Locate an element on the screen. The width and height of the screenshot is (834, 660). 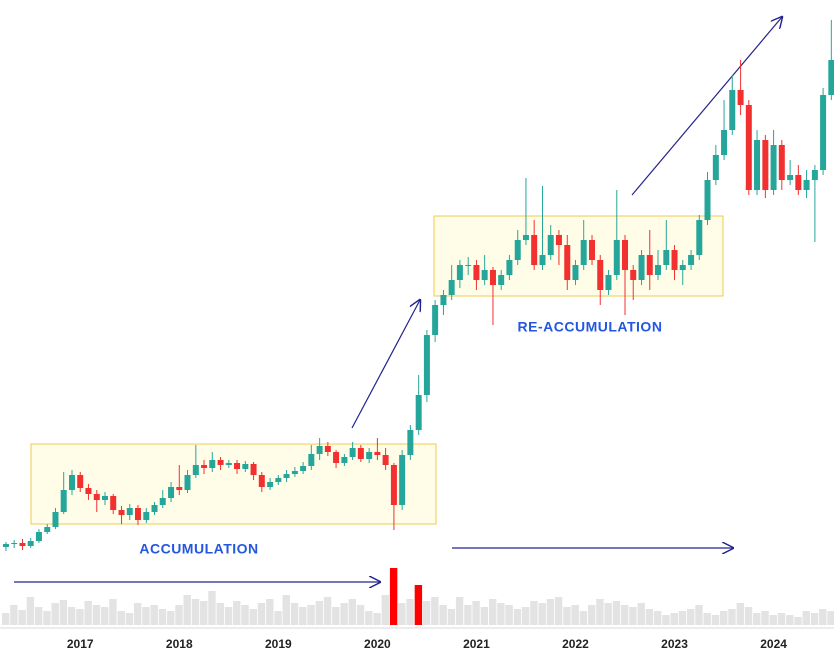
reaccumulation-box is located at coordinates (578, 256).